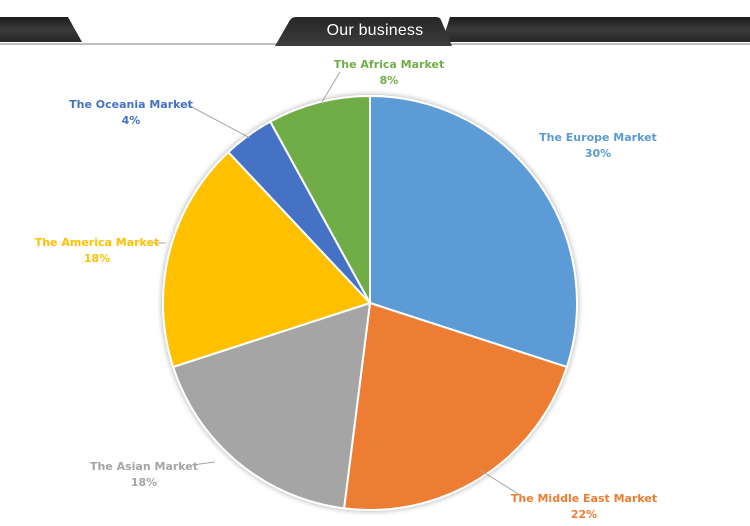 The width and height of the screenshot is (750, 526). What do you see at coordinates (598, 137) in the screenshot?
I see `slice-label: The Europe Market` at bounding box center [598, 137].